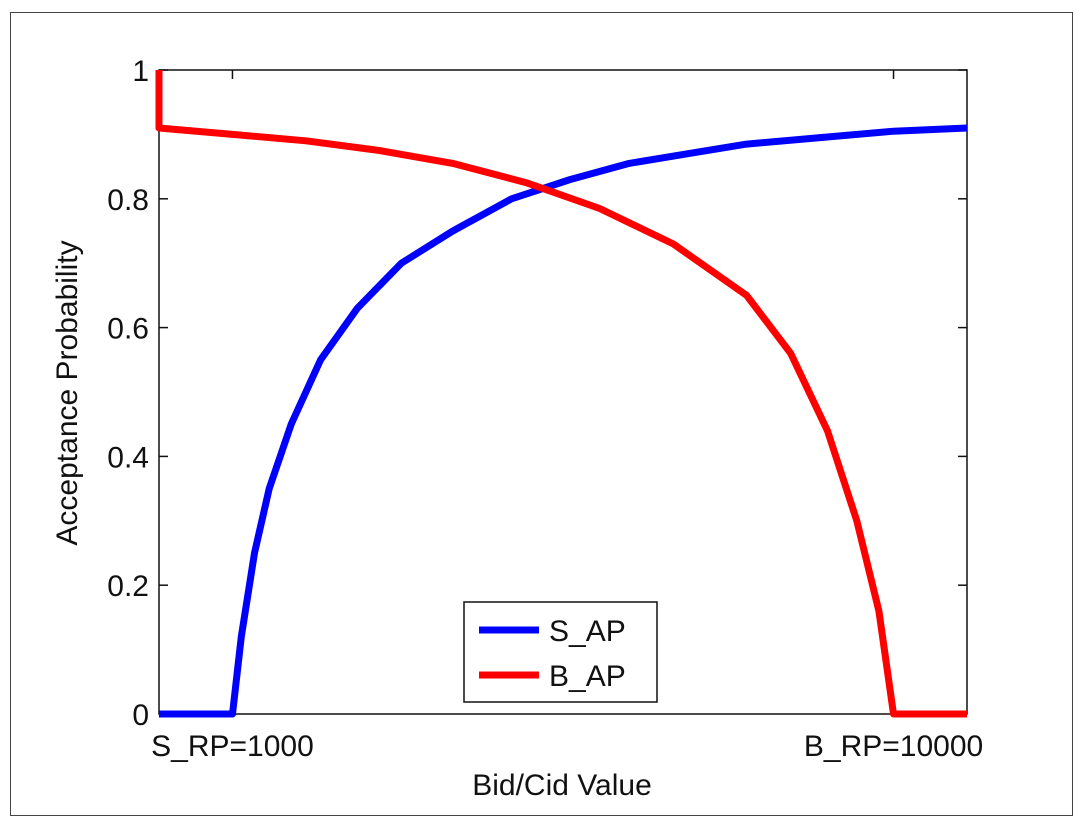  Describe the element at coordinates (232, 746) in the screenshot. I see `x-tick-label-0: S_RP=1000` at that location.